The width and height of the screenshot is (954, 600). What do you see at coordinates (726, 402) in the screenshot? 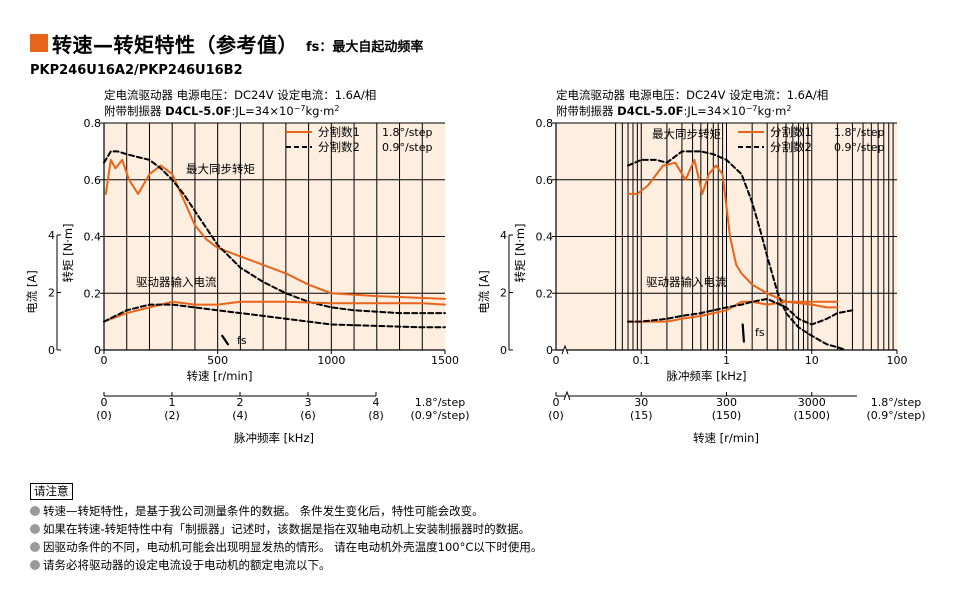
I see `secondary-tick-label: 300` at bounding box center [726, 402].